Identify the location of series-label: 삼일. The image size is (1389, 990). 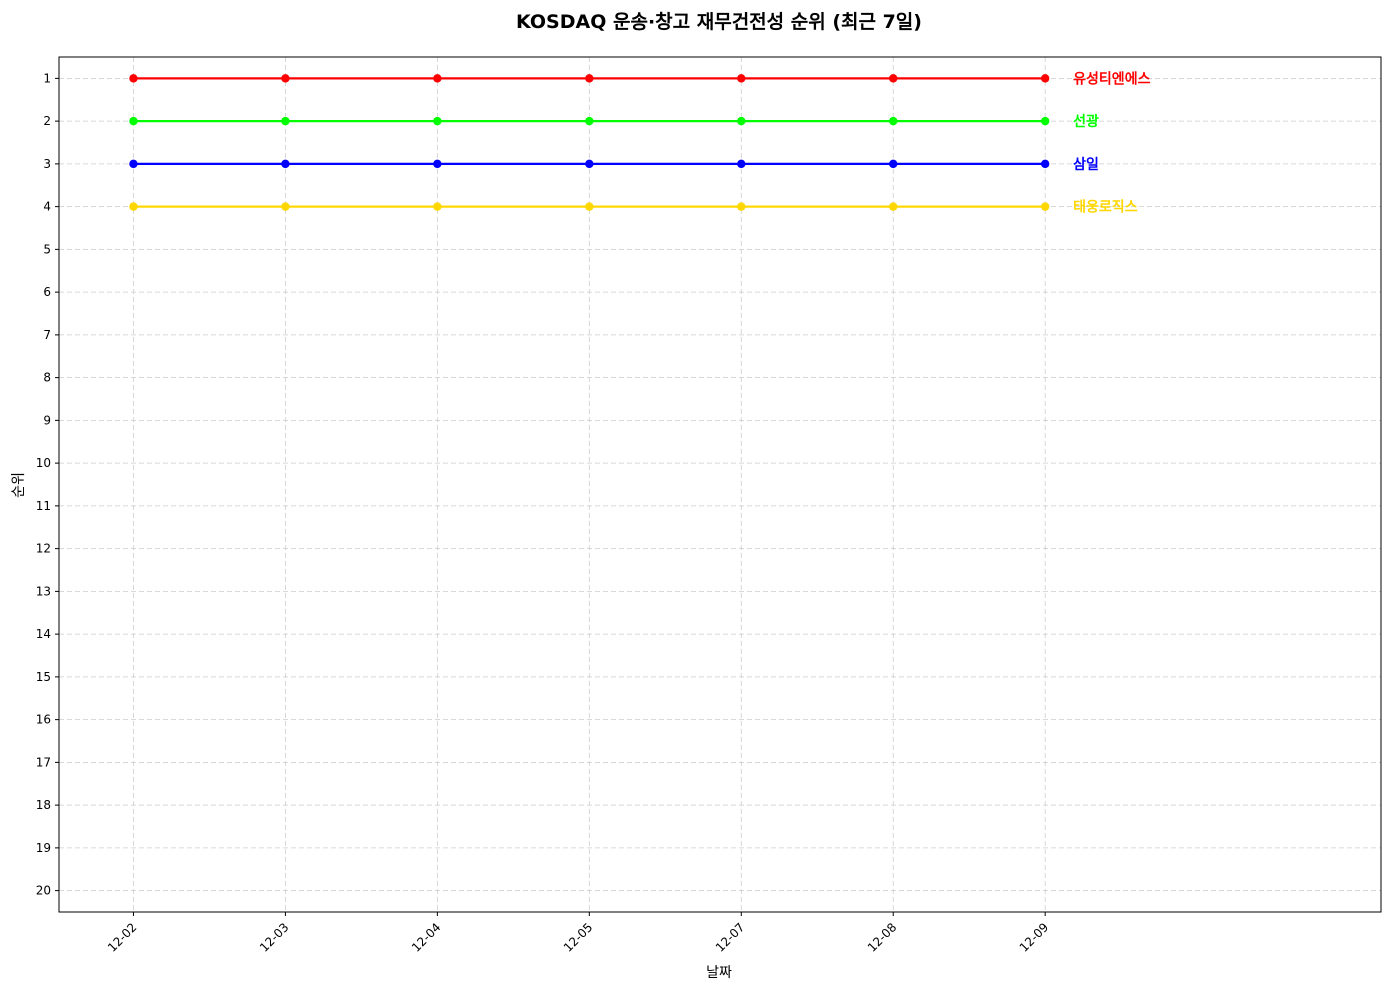
(1086, 165).